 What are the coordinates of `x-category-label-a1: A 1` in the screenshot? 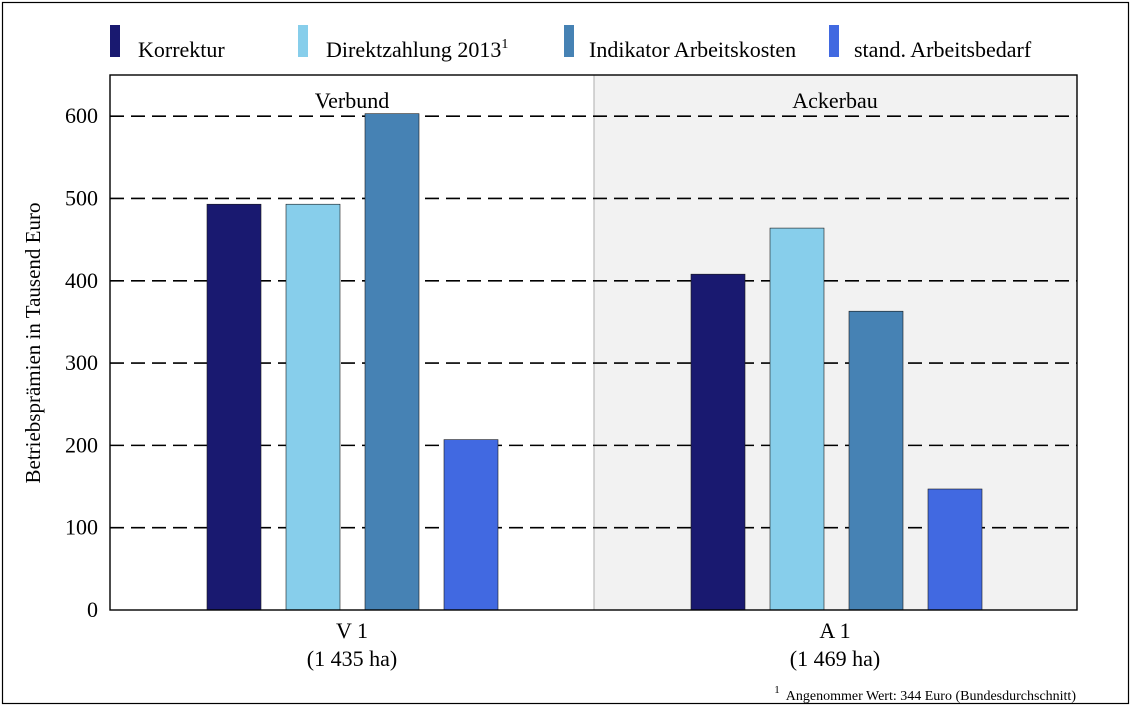 It's located at (834, 630).